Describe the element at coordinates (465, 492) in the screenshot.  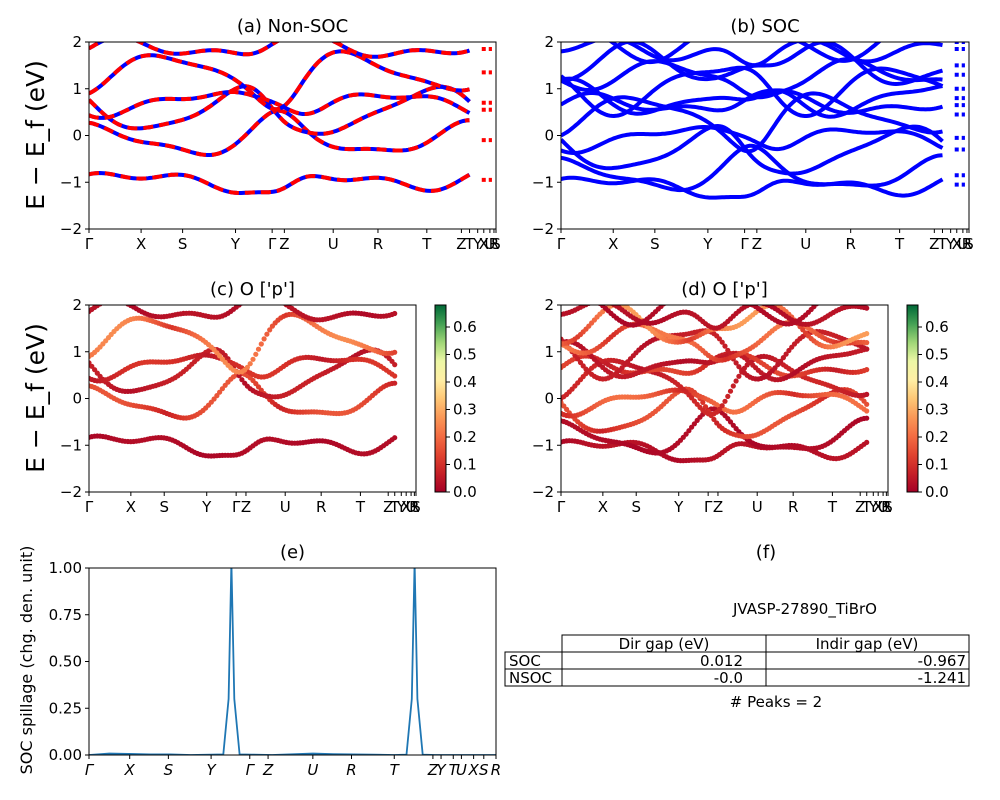
I see `panel-c-cb-tick-label: 0.0` at that location.